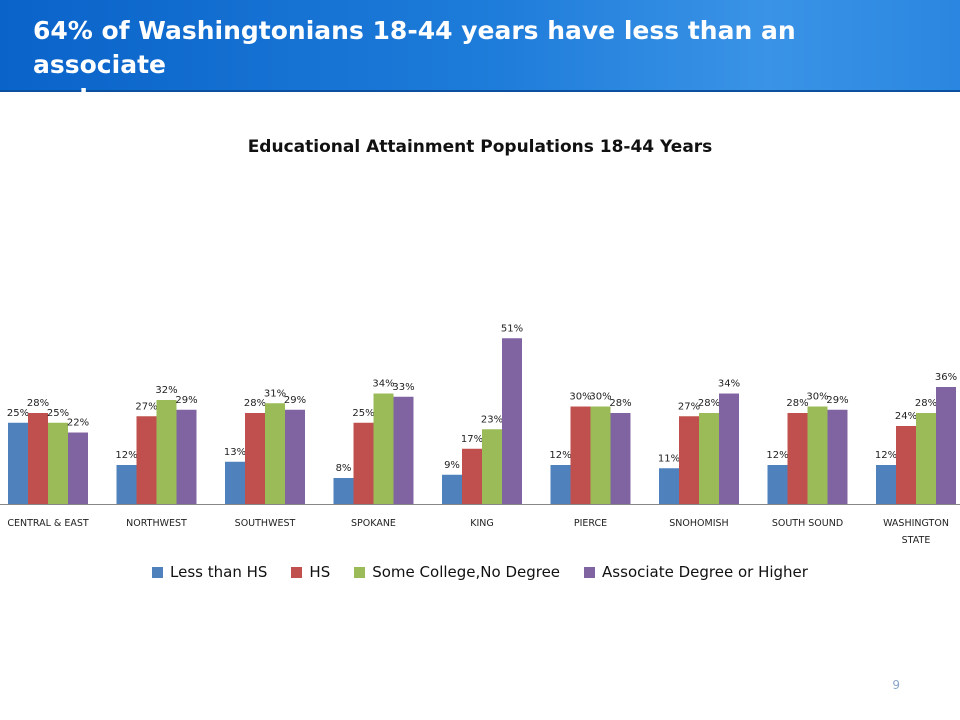  What do you see at coordinates (669, 458) in the screenshot?
I see `data-label: 11%` at bounding box center [669, 458].